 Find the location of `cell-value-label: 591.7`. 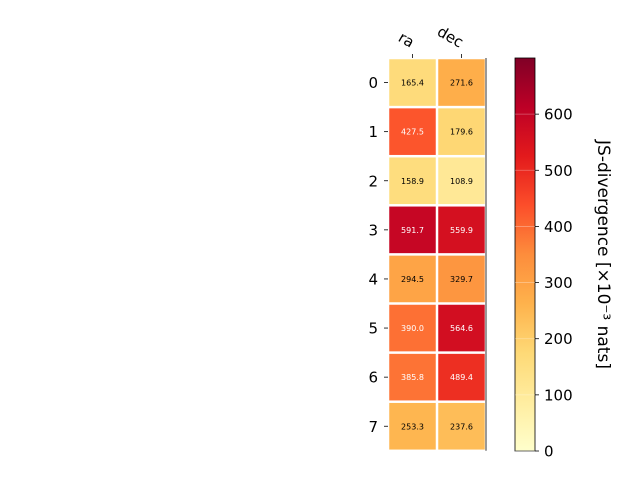

cell-value-label: 591.7 is located at coordinates (412, 230).